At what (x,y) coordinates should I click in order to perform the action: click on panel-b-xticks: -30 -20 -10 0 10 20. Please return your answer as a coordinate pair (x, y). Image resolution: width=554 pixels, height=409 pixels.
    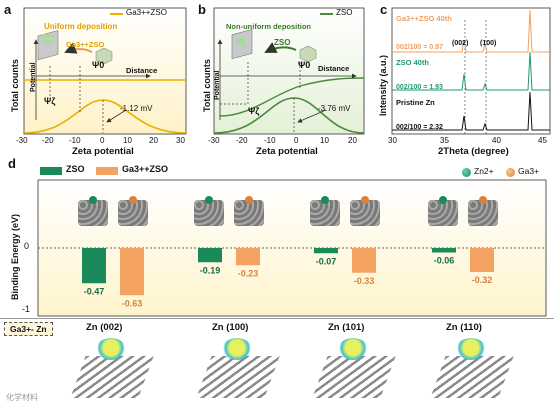
    Looking at the image, I should click on (282, 140).